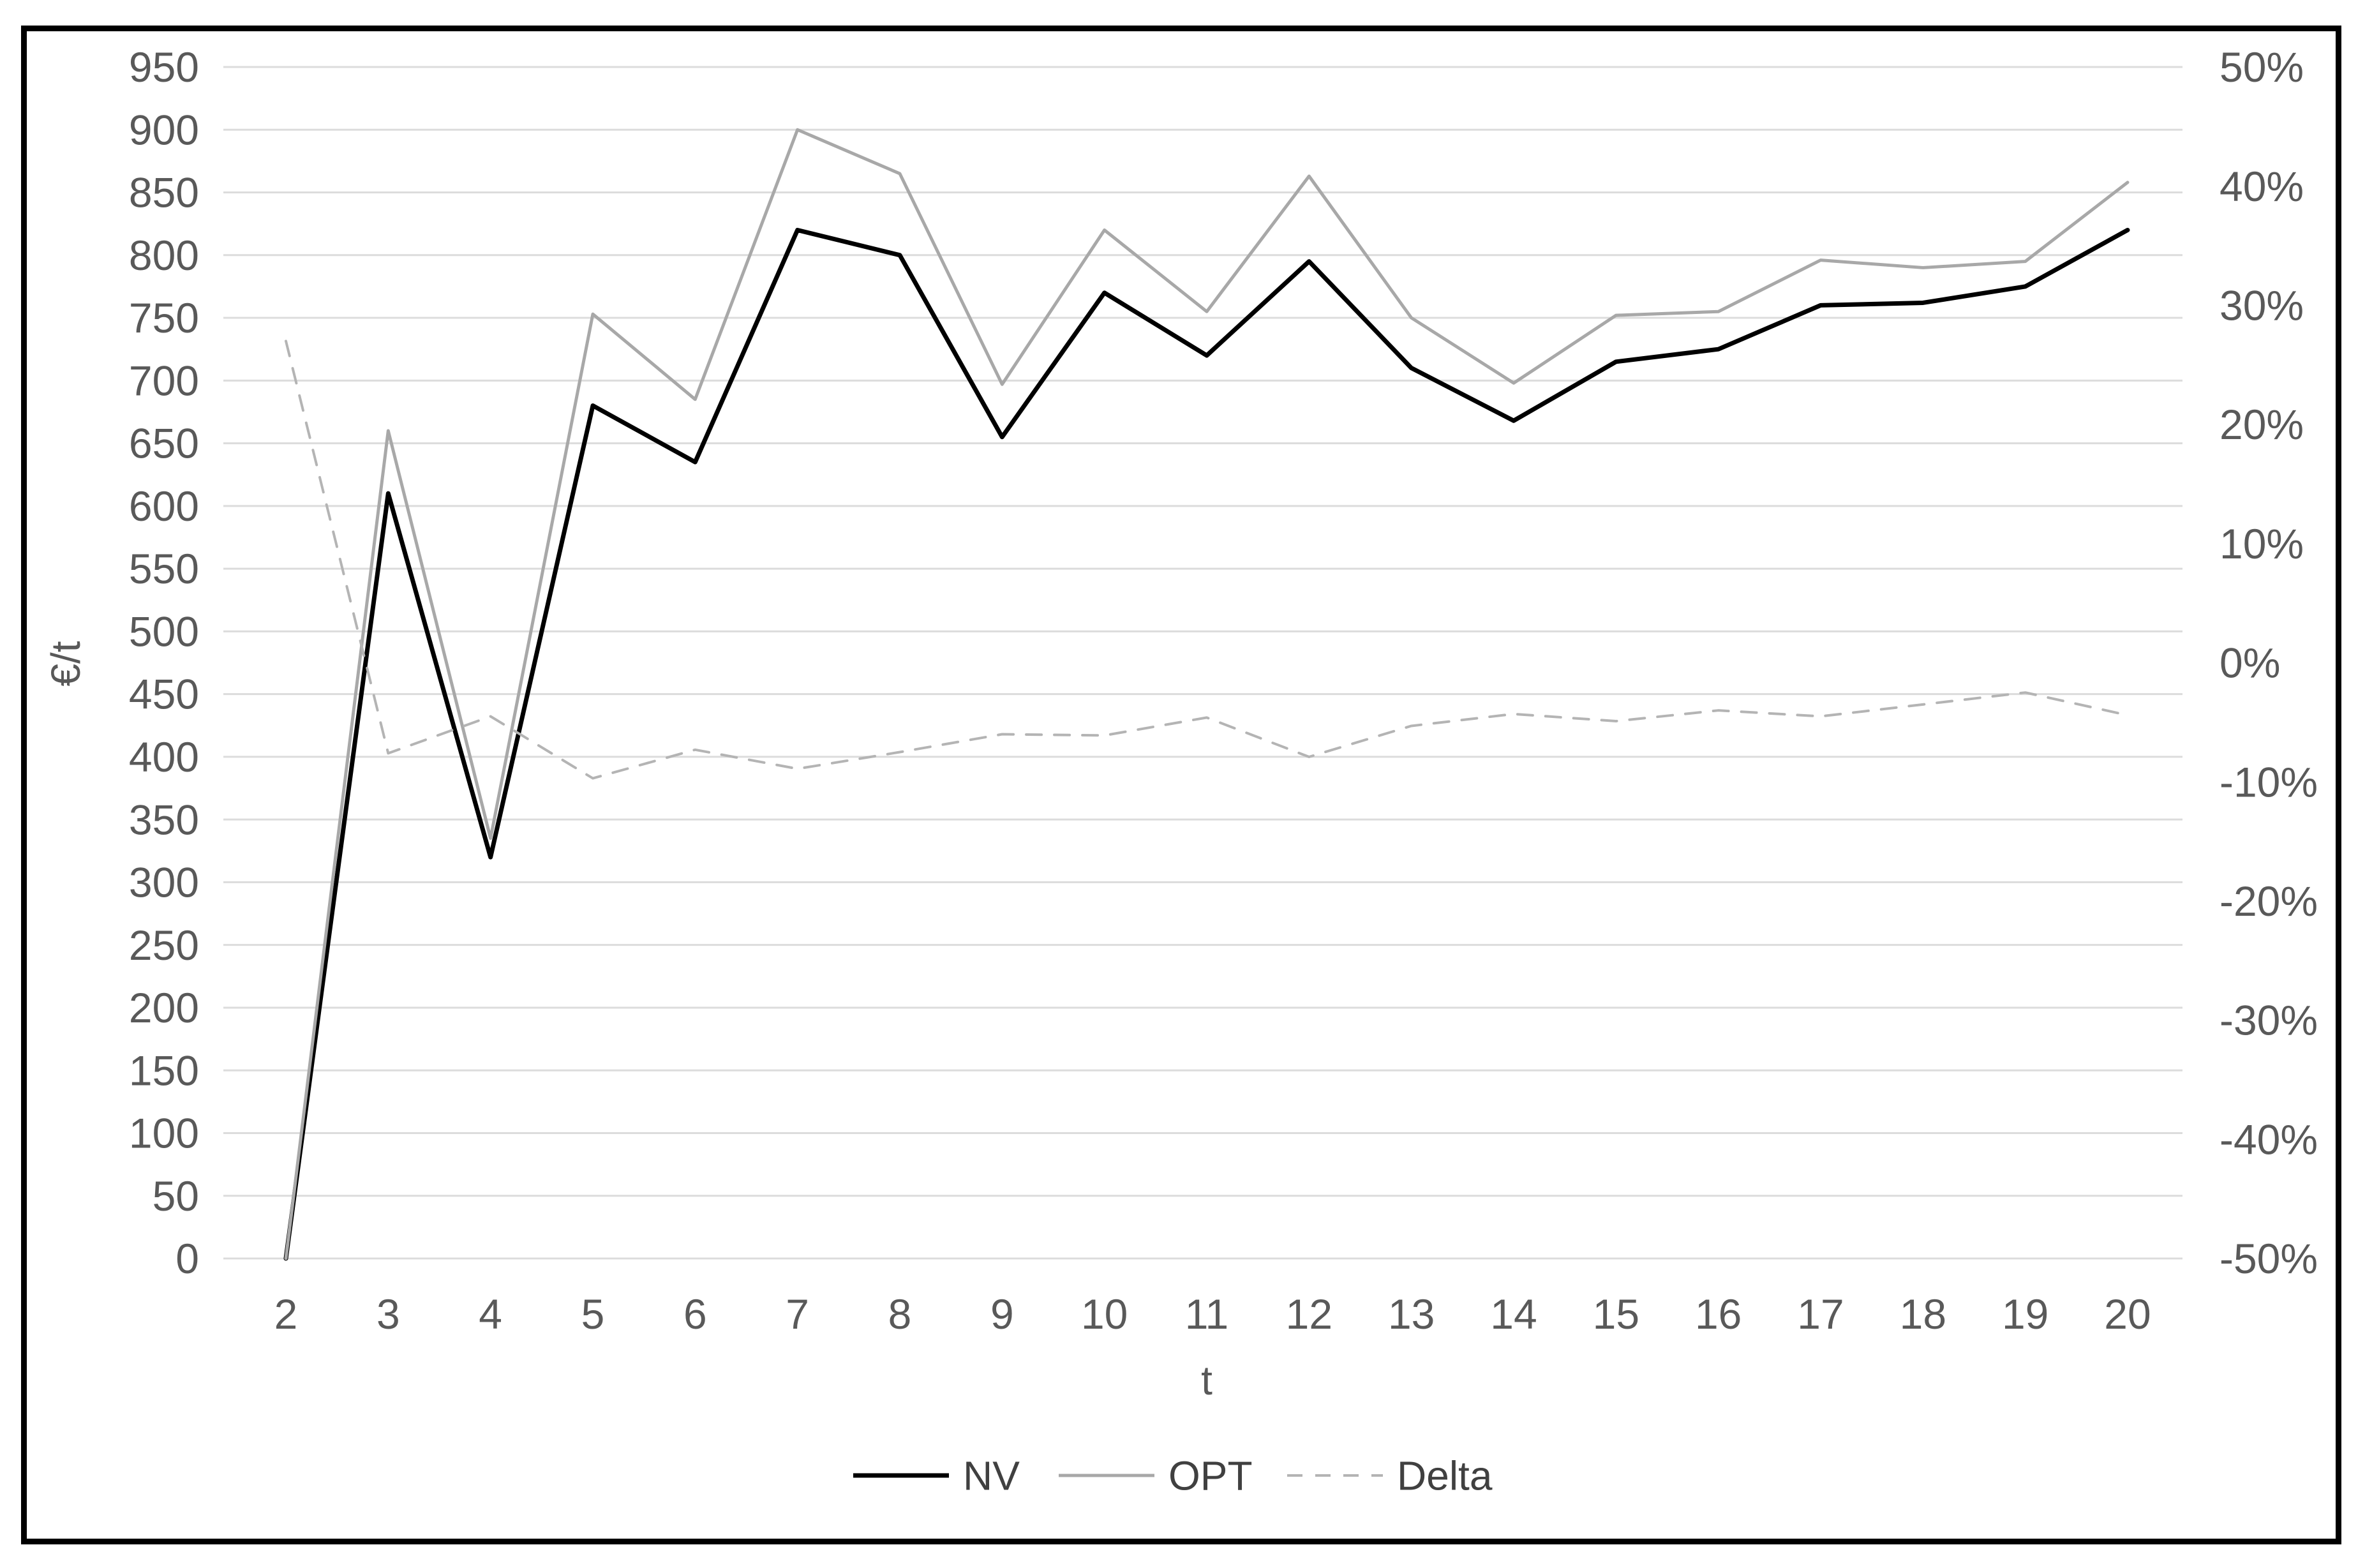 This screenshot has width=2365, height=1568. What do you see at coordinates (164, 255) in the screenshot?
I see `y-axis-left-tick-label: 800` at bounding box center [164, 255].